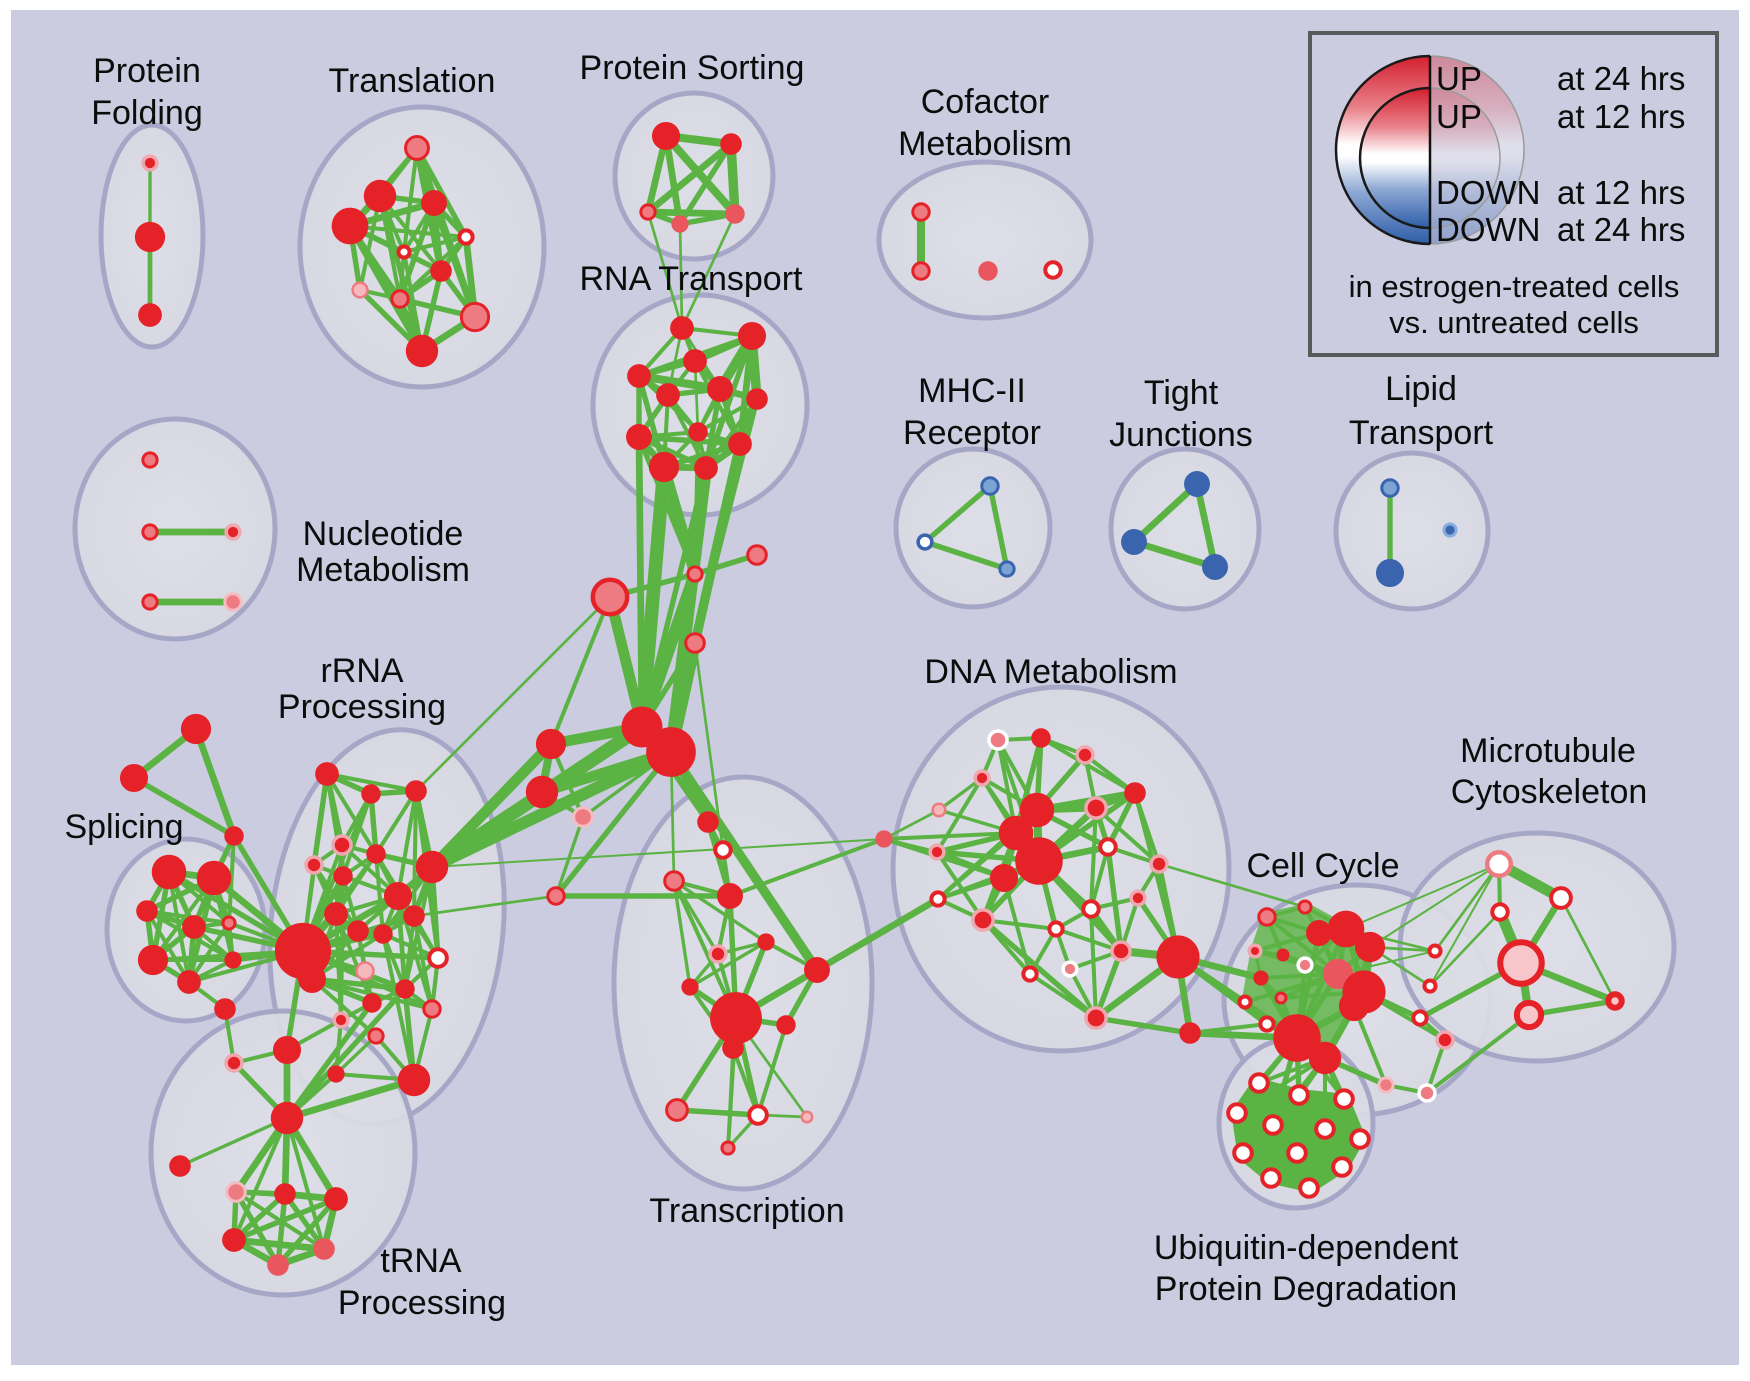 This screenshot has width=1750, height=1381. I want to click on svg-text: Receptor, so click(972, 433).